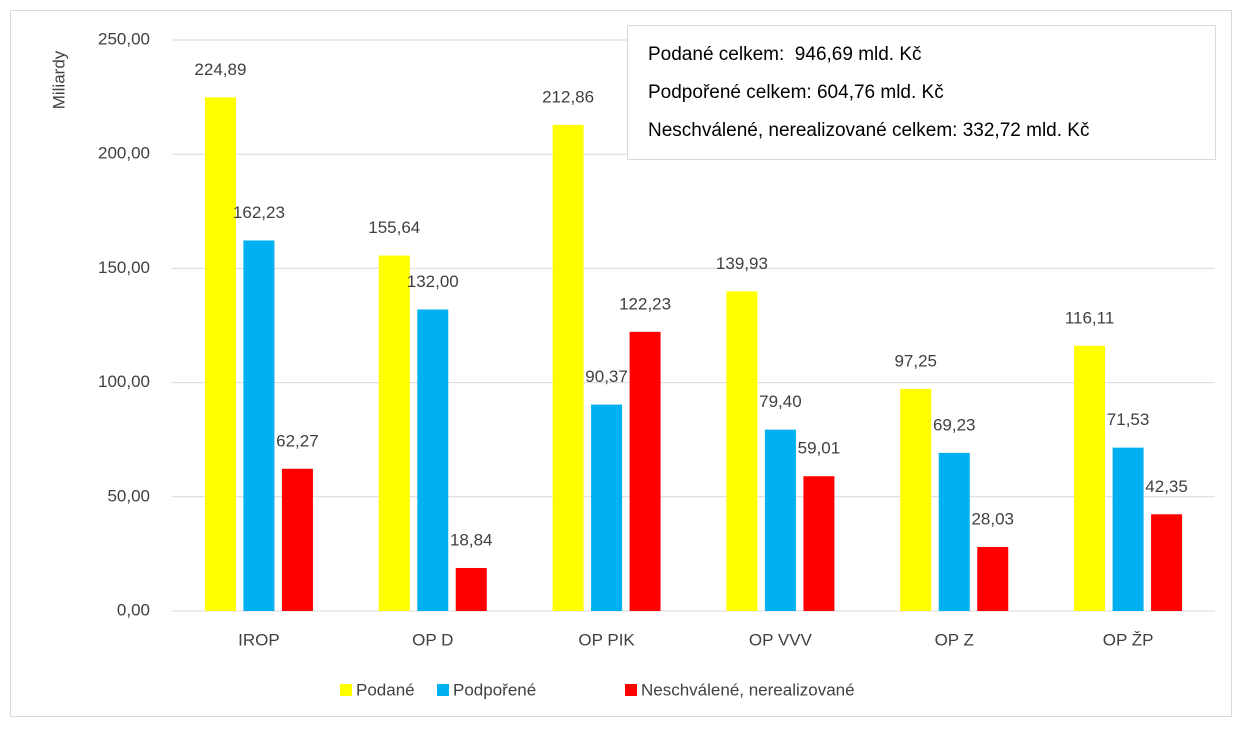 Image resolution: width=1233 pixels, height=732 pixels. Describe the element at coordinates (780, 401) in the screenshot. I see `value-label: 79,40` at that location.